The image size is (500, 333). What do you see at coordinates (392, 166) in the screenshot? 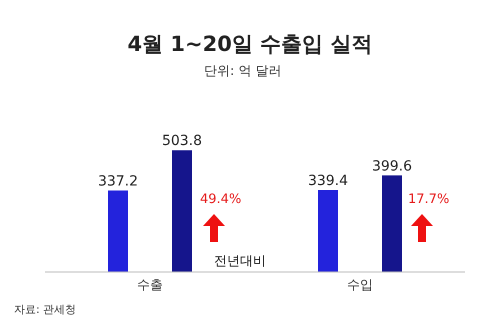
I see `data-label: 399.6` at bounding box center [392, 166].